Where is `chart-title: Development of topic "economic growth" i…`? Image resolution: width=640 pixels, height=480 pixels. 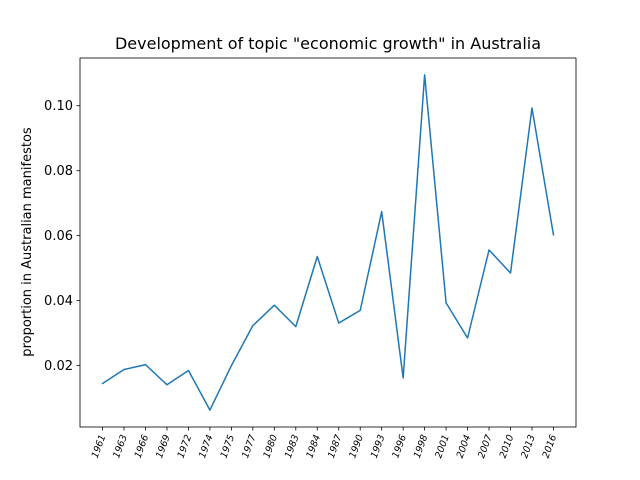
chart-title: Development of topic "economic growth" i… is located at coordinates (328, 43).